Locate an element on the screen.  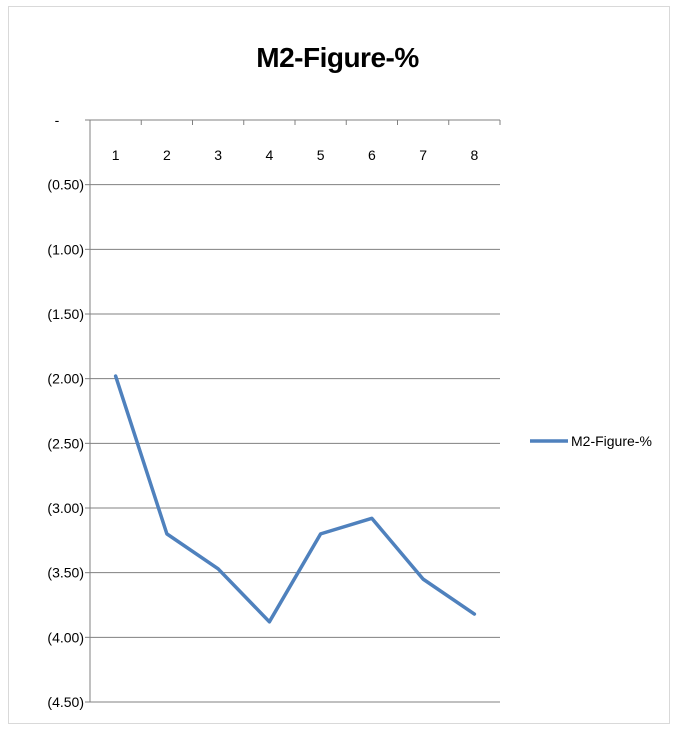
x-tick-label: 7 is located at coordinates (423, 155).